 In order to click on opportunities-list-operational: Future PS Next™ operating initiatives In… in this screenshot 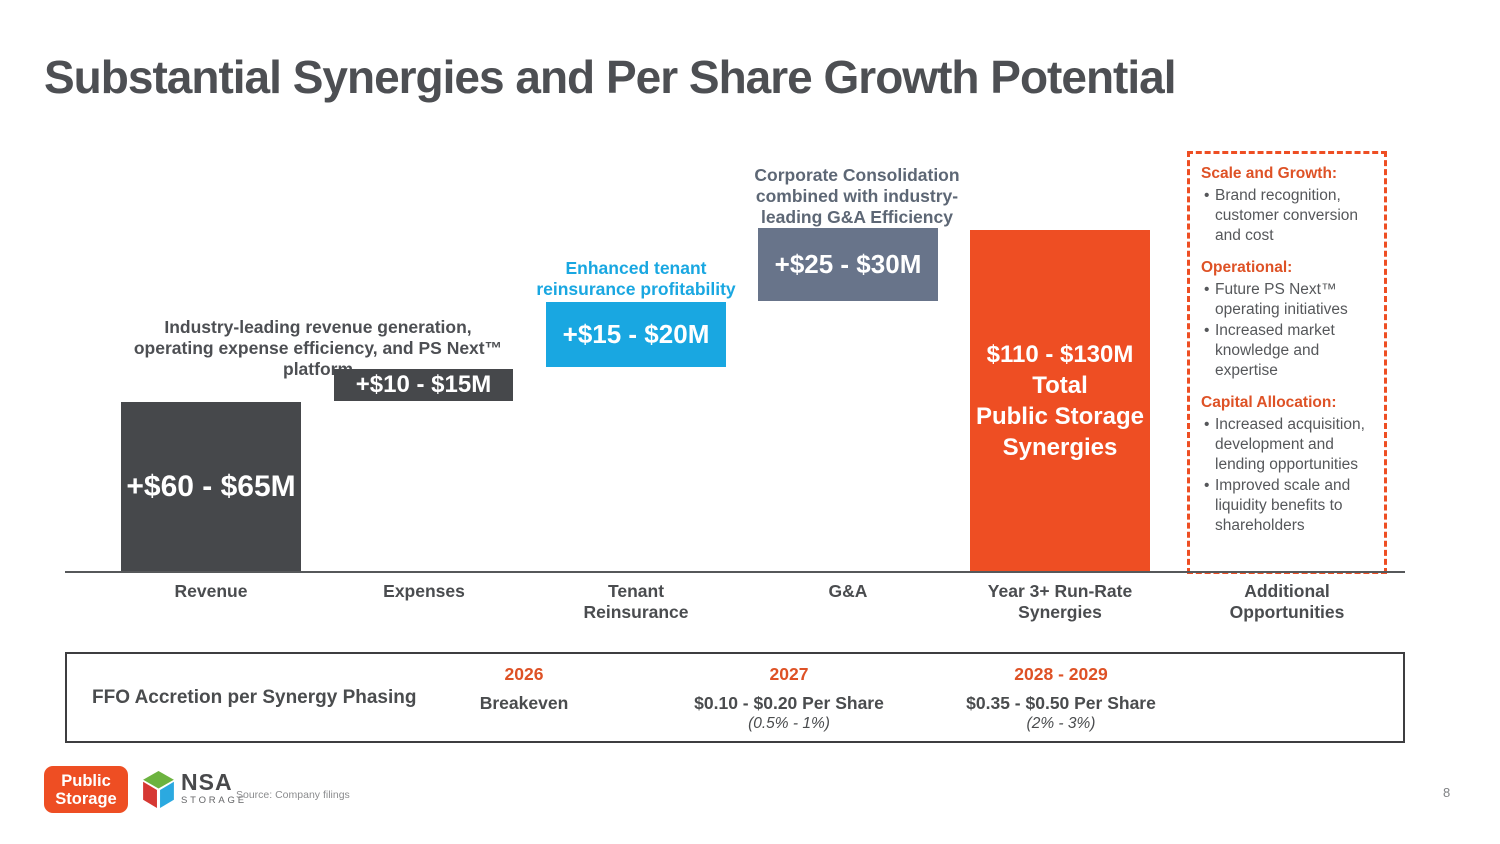, I will do `click(1289, 330)`.